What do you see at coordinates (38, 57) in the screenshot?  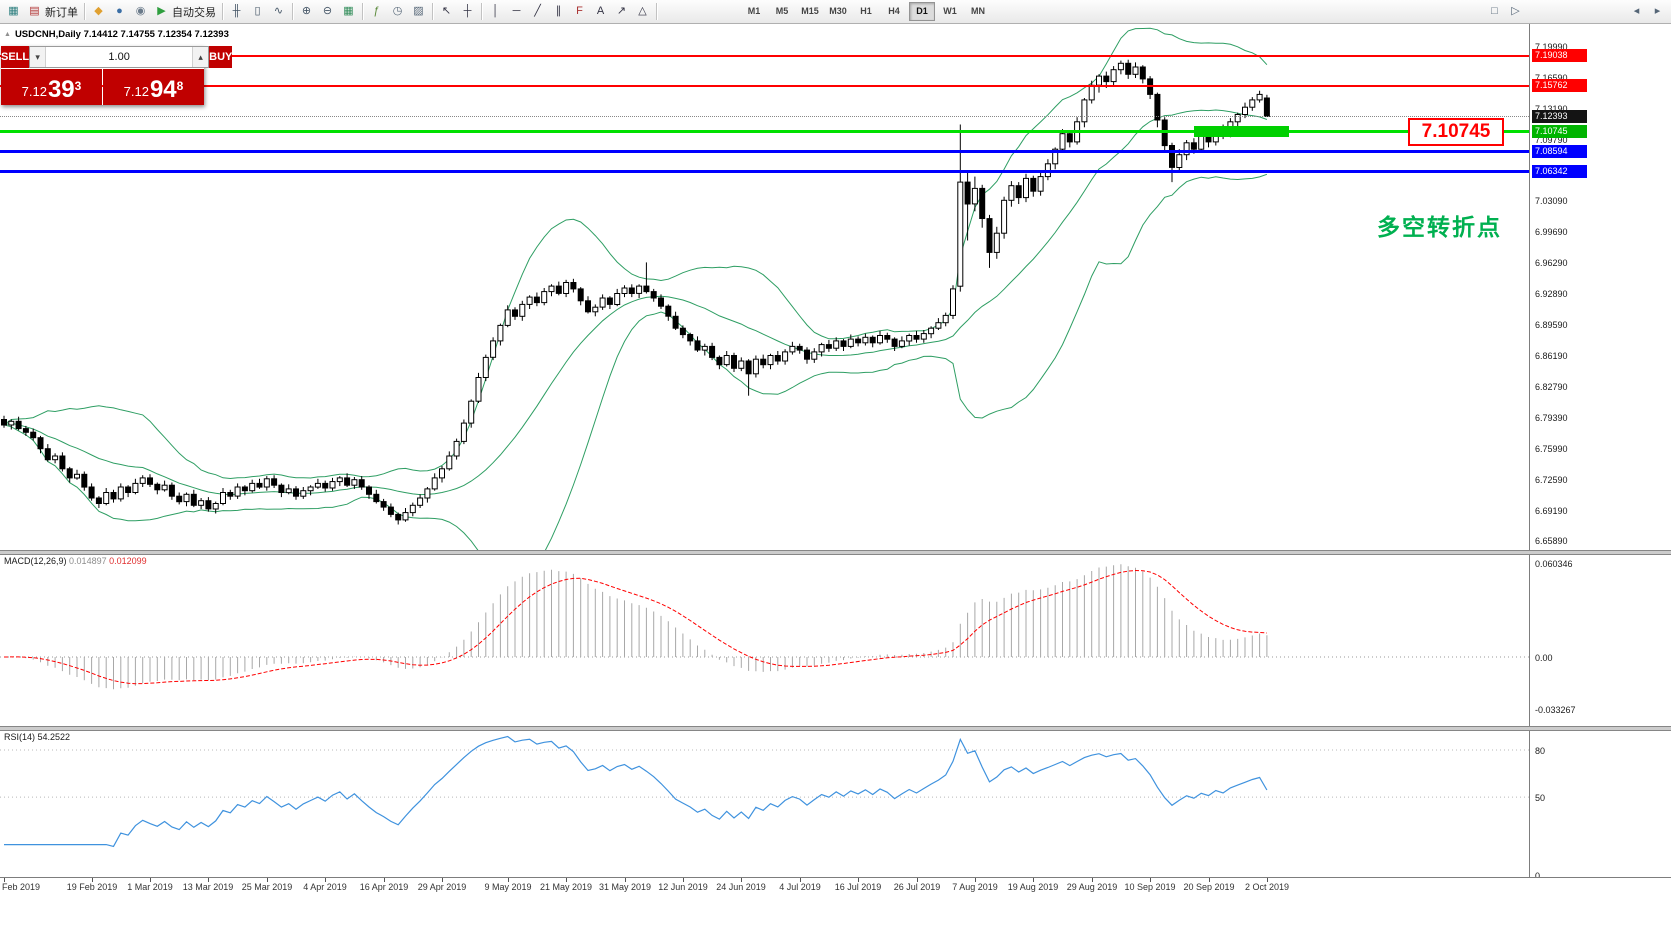 I see `volume-decrease-button: ▾` at bounding box center [38, 57].